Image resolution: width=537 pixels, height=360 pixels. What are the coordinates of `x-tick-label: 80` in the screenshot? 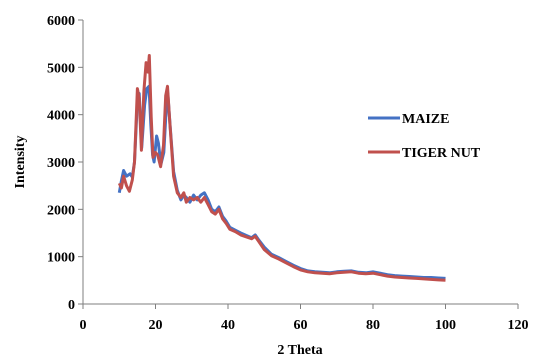 It's located at (373, 325).